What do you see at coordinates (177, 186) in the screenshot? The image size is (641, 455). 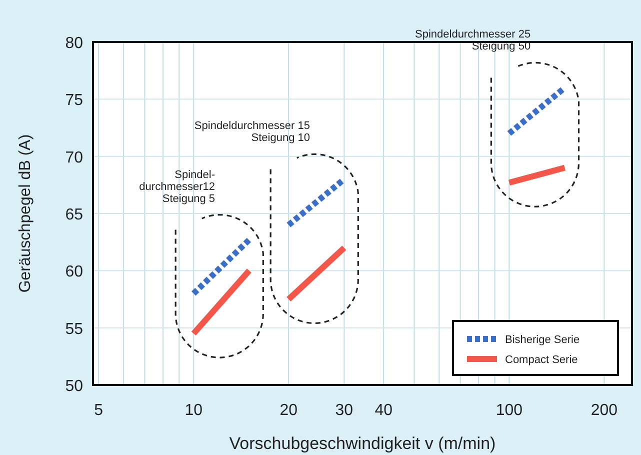 I see `annotation: Spindel- durchmesser12 Steigung 5` at bounding box center [177, 186].